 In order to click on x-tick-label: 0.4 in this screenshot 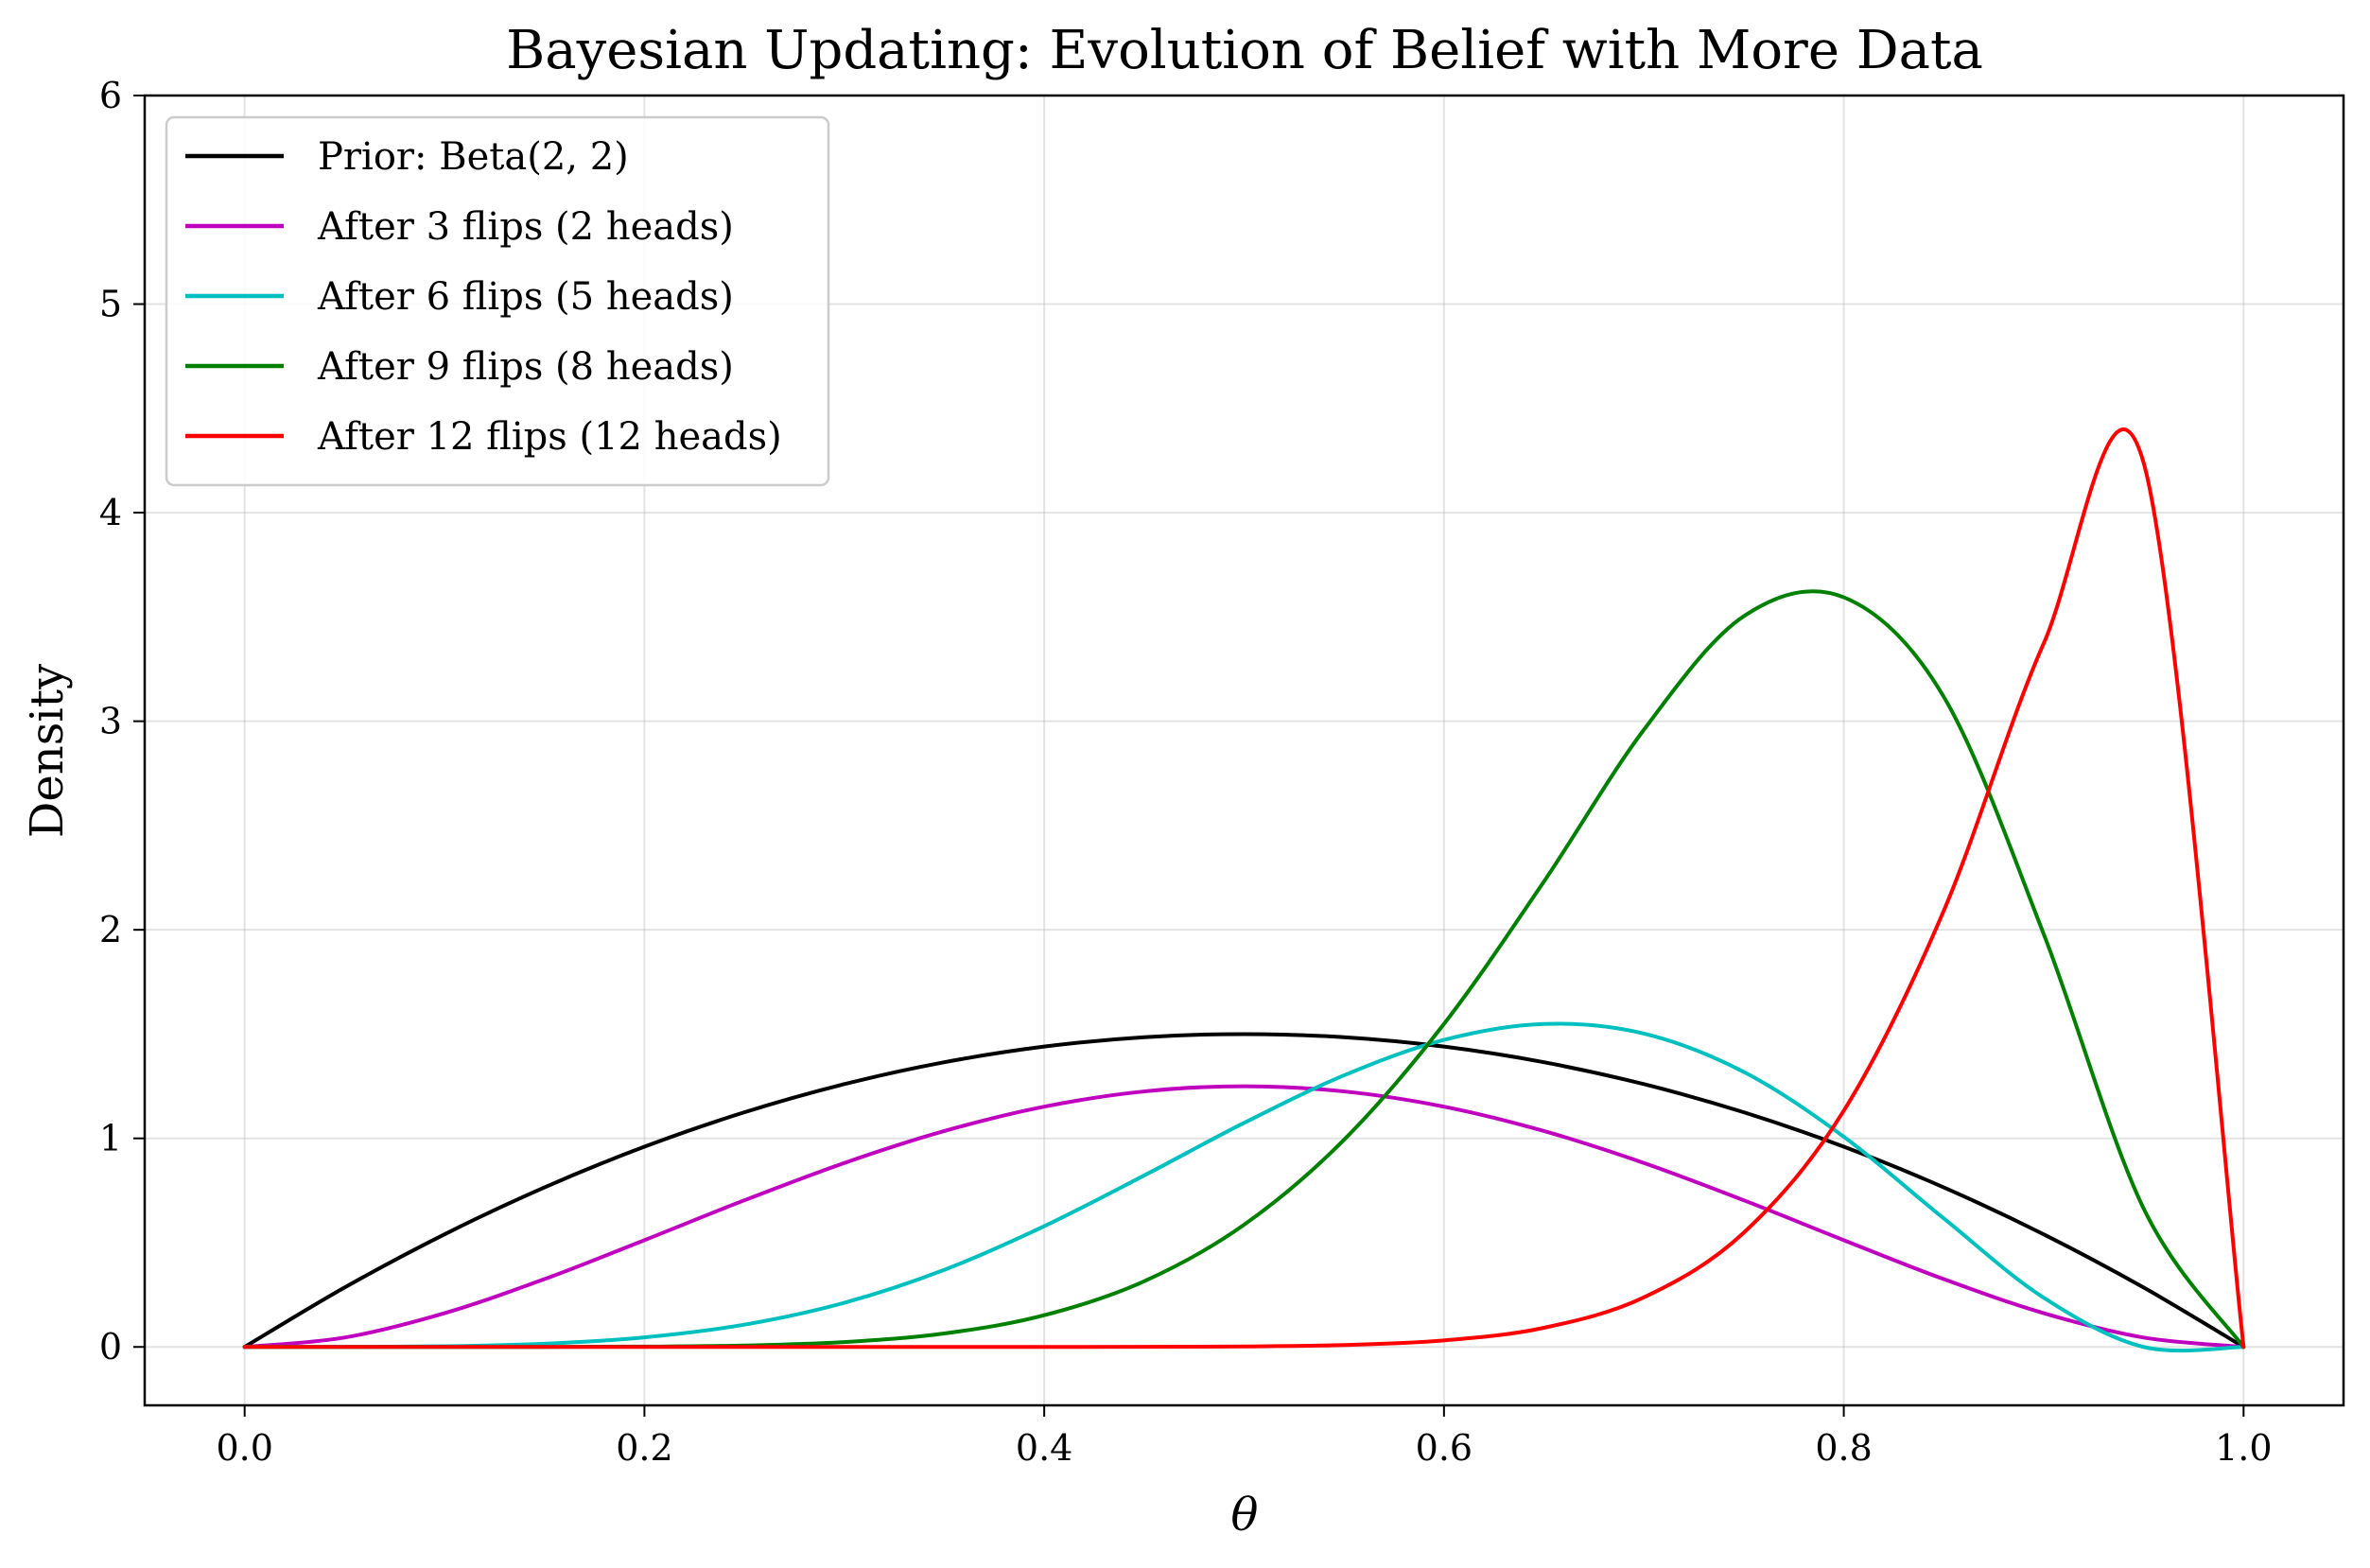, I will do `click(1044, 1448)`.